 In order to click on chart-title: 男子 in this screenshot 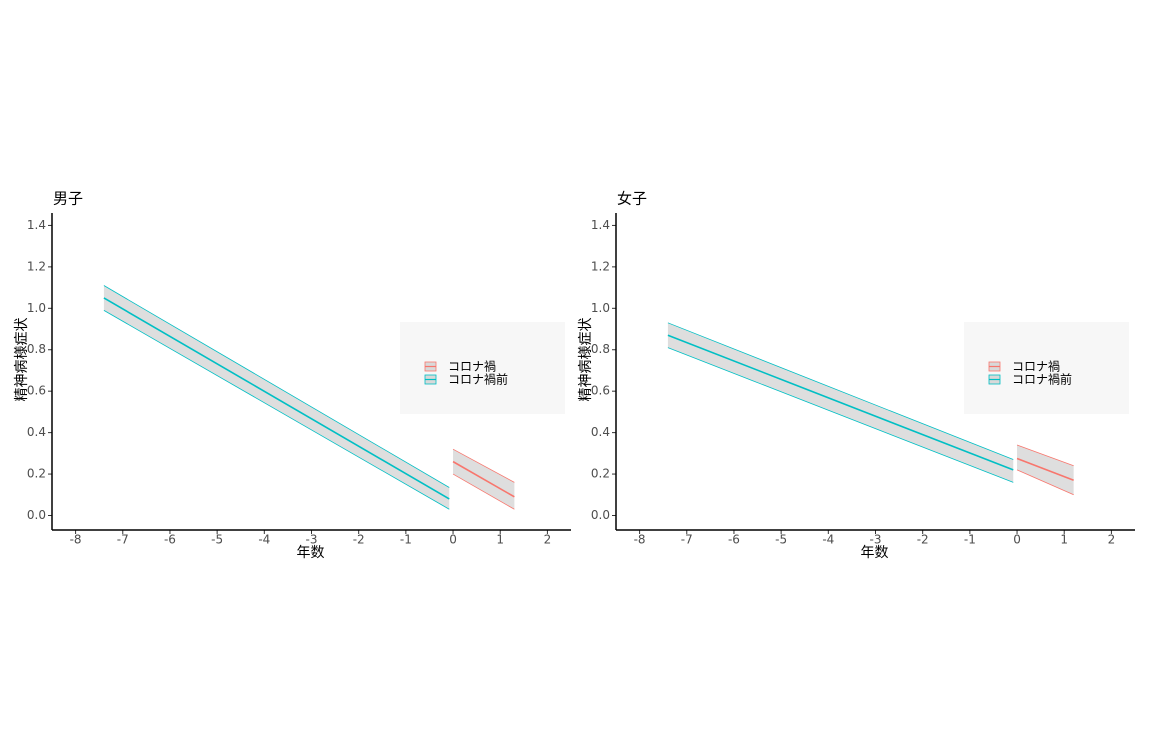, I will do `click(68, 199)`.